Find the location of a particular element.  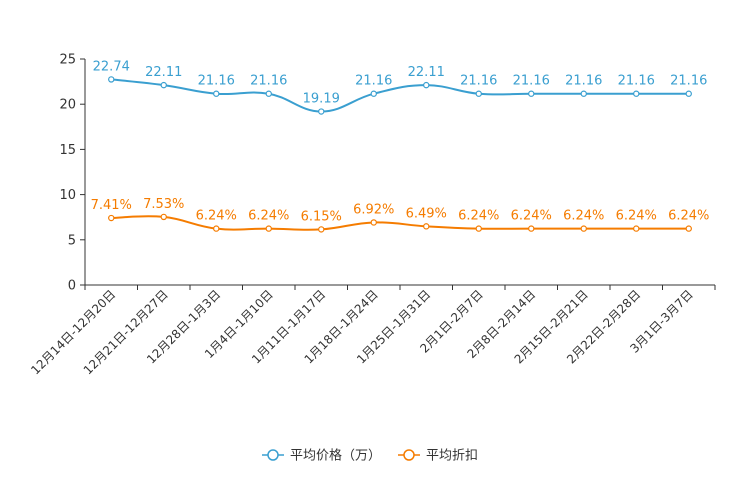

data-label: 7.41% is located at coordinates (111, 205).